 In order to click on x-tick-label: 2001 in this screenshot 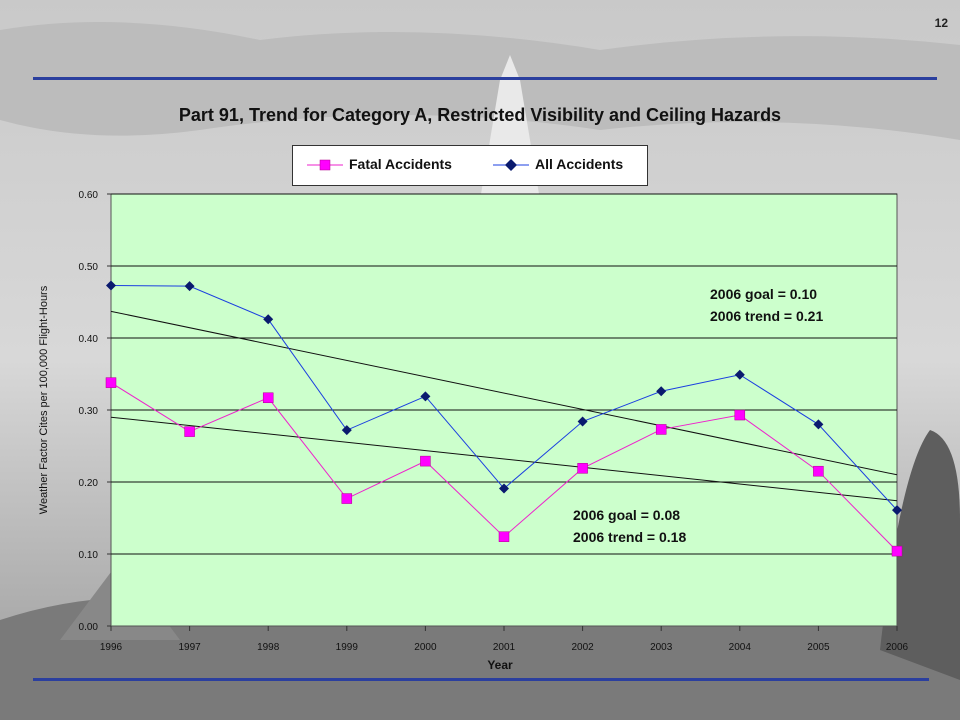, I will do `click(504, 647)`.